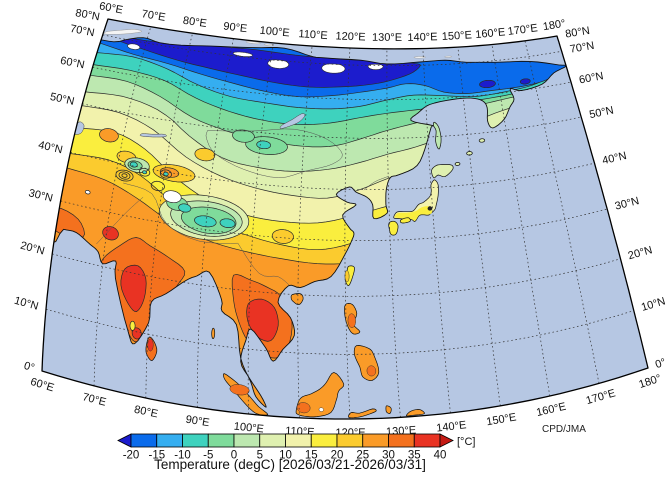  I want to click on axis-label: 160°E, so click(490, 33).